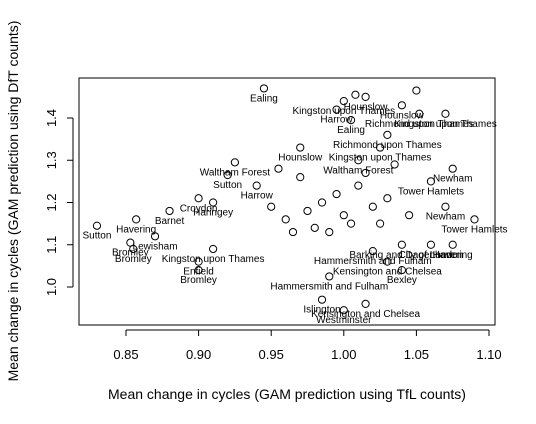 The height and width of the screenshot is (424, 536). What do you see at coordinates (51, 245) in the screenshot?
I see `y-tick-label: 1.1` at bounding box center [51, 245].